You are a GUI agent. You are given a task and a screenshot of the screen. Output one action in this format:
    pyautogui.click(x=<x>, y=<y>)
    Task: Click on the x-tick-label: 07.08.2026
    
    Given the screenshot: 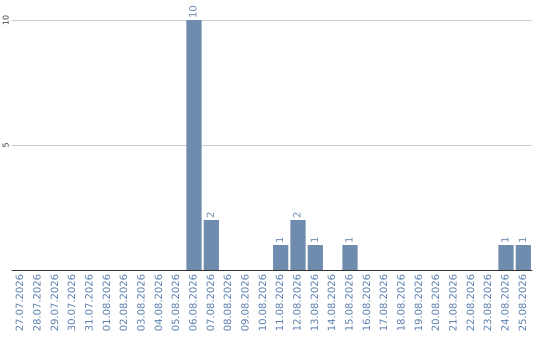 What is the action you would take?
    pyautogui.click(x=211, y=303)
    